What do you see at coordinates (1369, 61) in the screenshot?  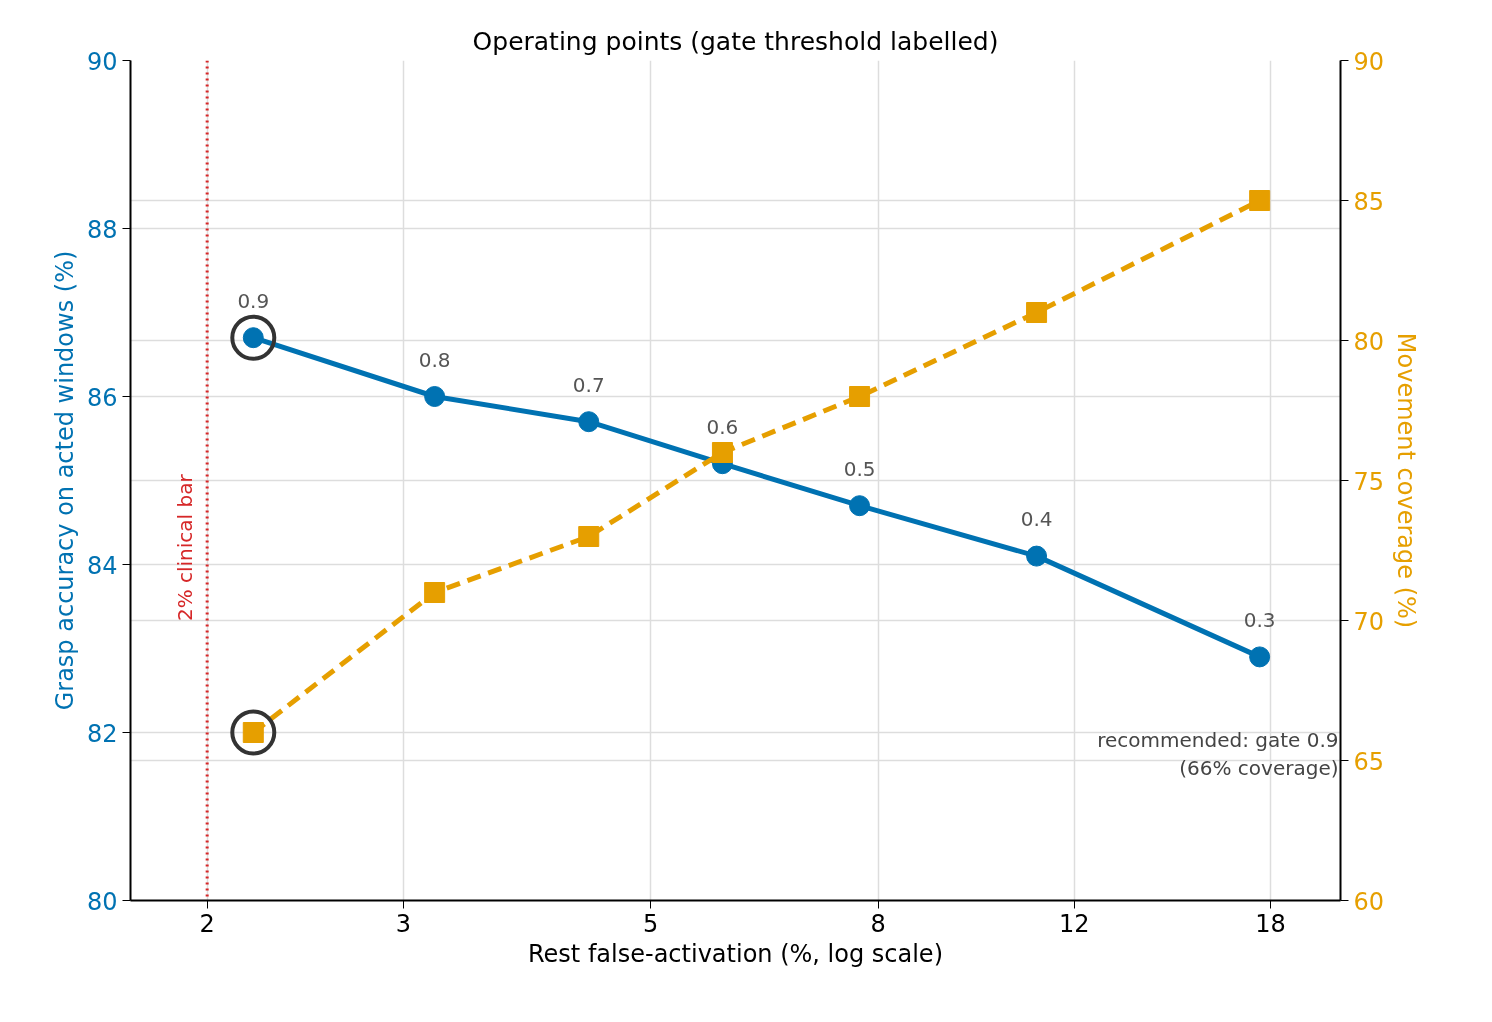 I see `y2-tick-label: 90` at bounding box center [1369, 61].